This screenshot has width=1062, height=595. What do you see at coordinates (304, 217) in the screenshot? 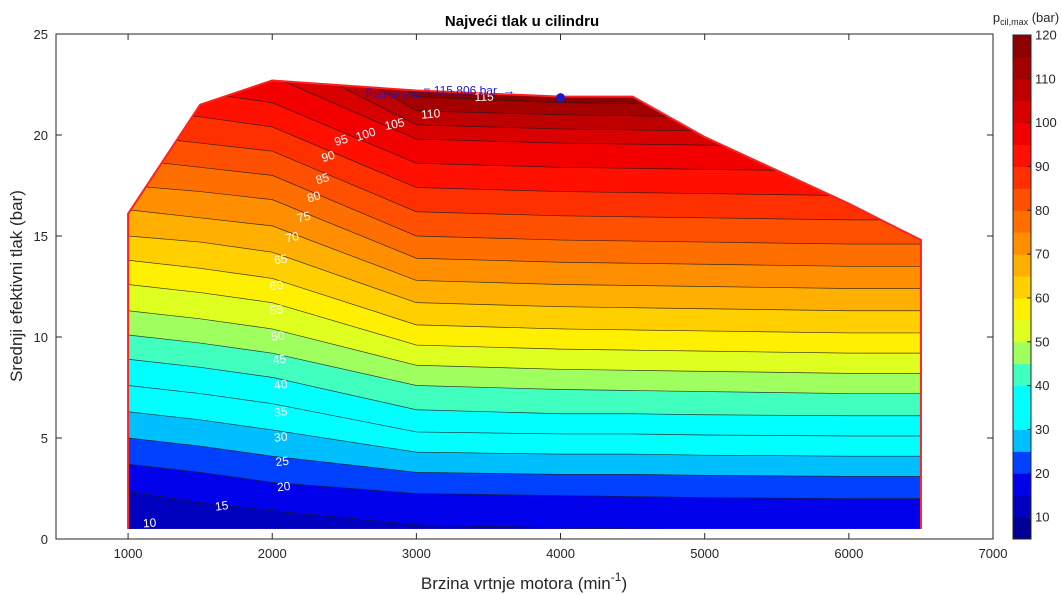
I see `contour-label: 75` at bounding box center [304, 217].